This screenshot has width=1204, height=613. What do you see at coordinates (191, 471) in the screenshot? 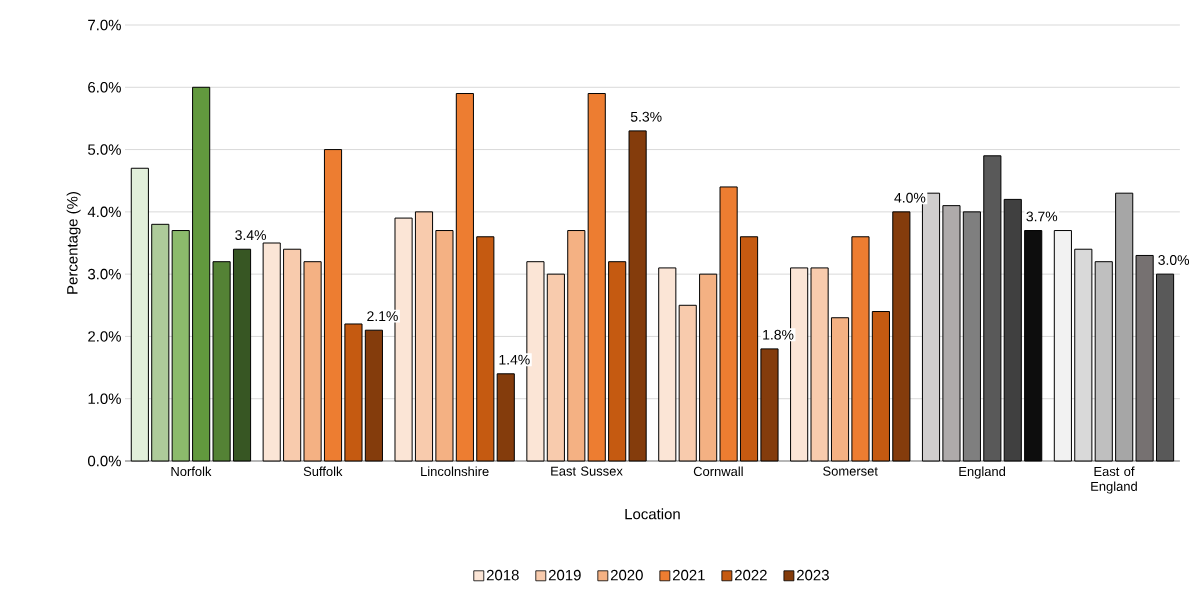
I see `x-tick-label: Norfolk` at bounding box center [191, 471].